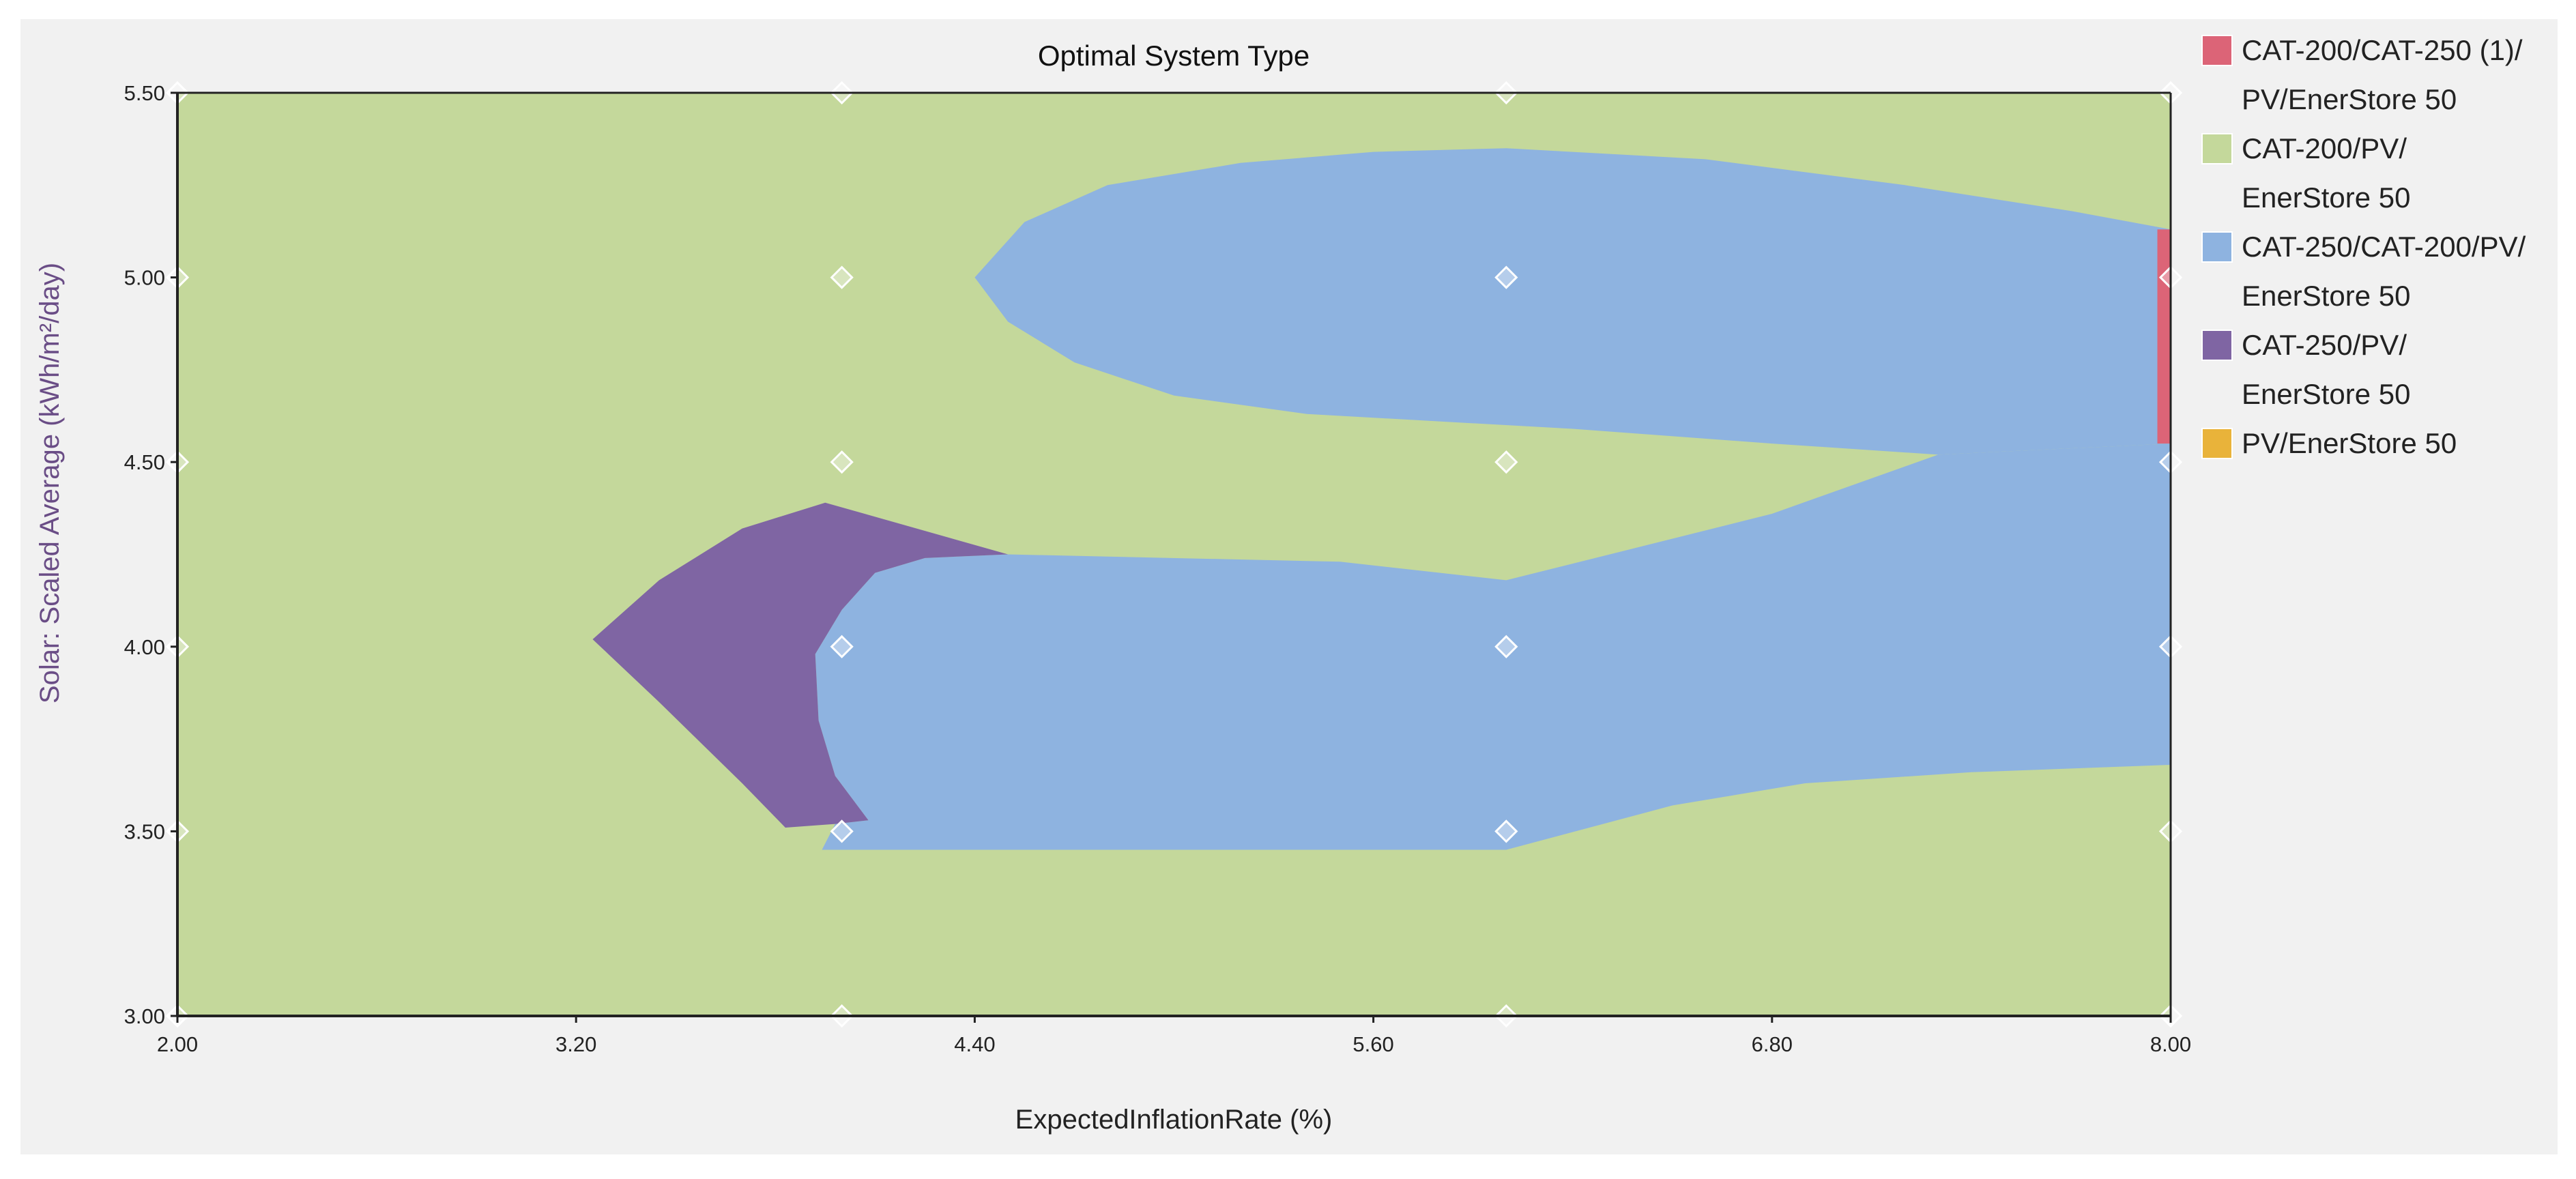  I want to click on y-axis-label: Solar: Scaled Average (kWh/m²/day), so click(50, 483).